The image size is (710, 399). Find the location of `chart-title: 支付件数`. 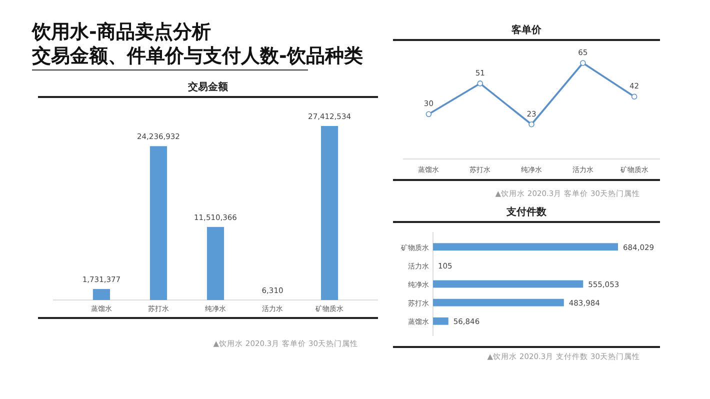

chart-title: 支付件数 is located at coordinates (527, 212).